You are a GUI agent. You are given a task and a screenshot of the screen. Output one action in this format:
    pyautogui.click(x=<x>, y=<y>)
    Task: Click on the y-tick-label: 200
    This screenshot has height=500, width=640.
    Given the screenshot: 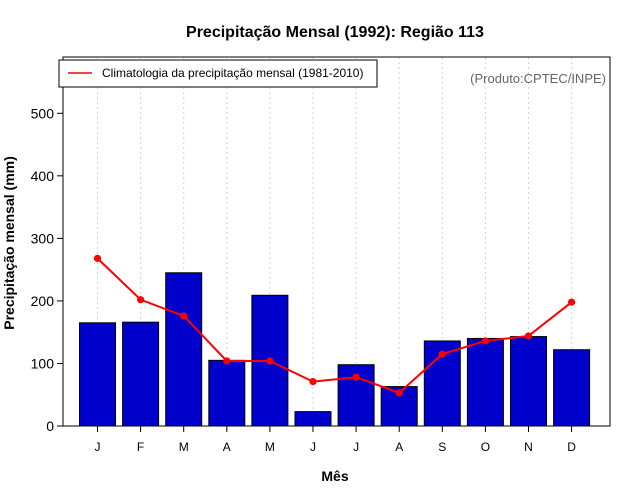 What is the action you would take?
    pyautogui.click(x=43, y=301)
    